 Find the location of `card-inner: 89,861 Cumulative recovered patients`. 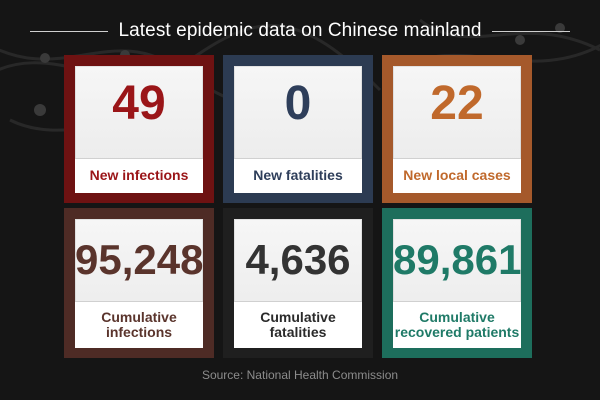

card-inner: 89,861 Cumulative recovered patients is located at coordinates (457, 283).